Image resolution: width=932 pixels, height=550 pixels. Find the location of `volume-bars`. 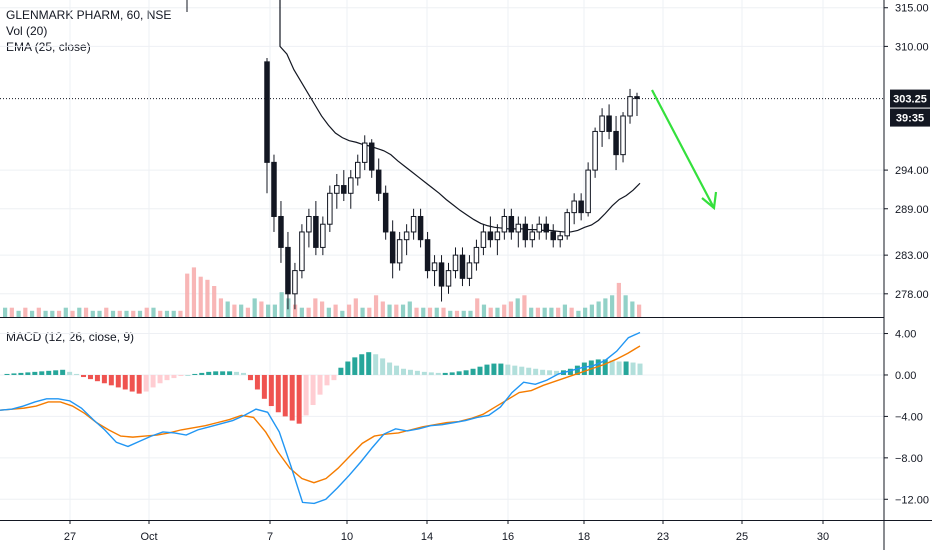

volume-bars is located at coordinates (322, 292).